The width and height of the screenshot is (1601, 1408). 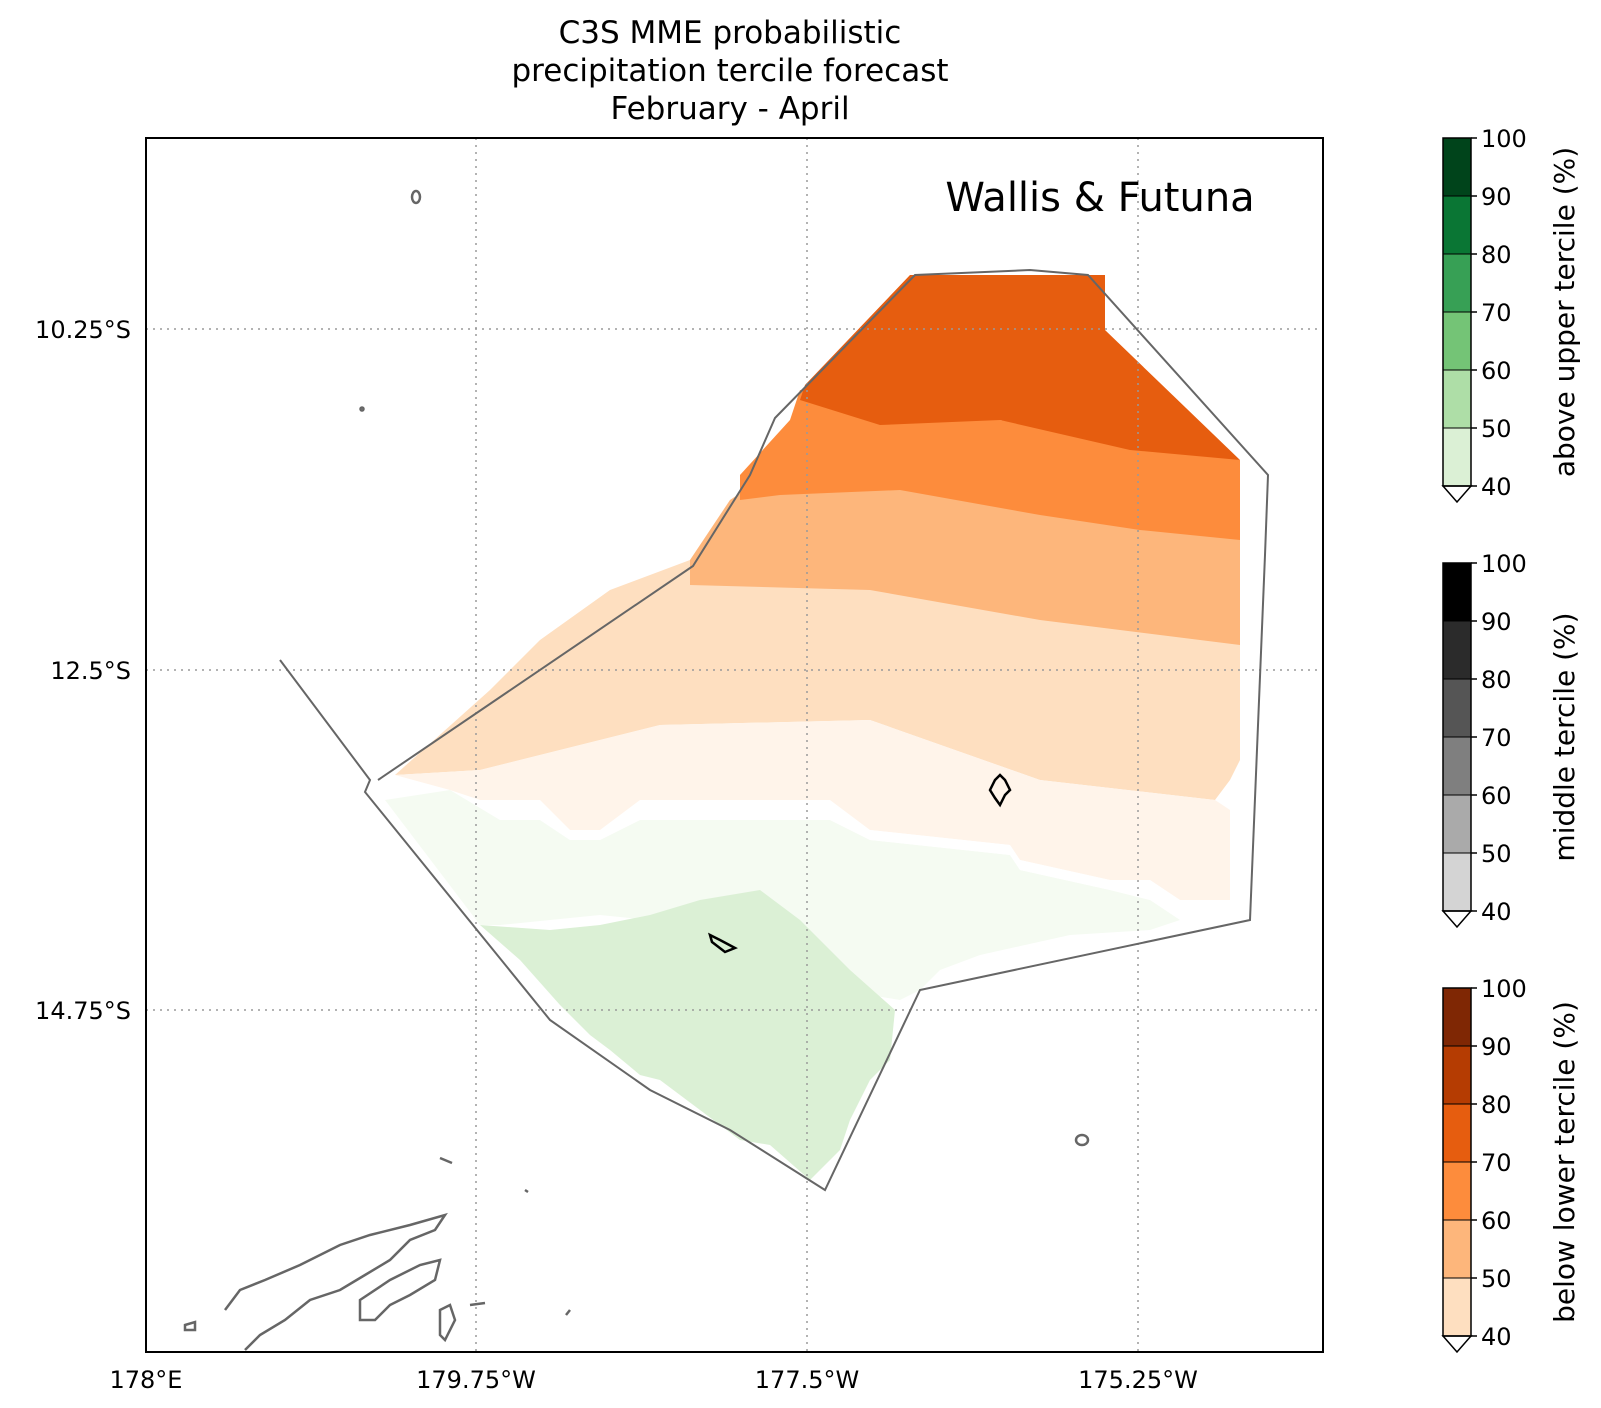 What do you see at coordinates (320, 1281) in the screenshot?
I see `fiji-outline` at bounding box center [320, 1281].